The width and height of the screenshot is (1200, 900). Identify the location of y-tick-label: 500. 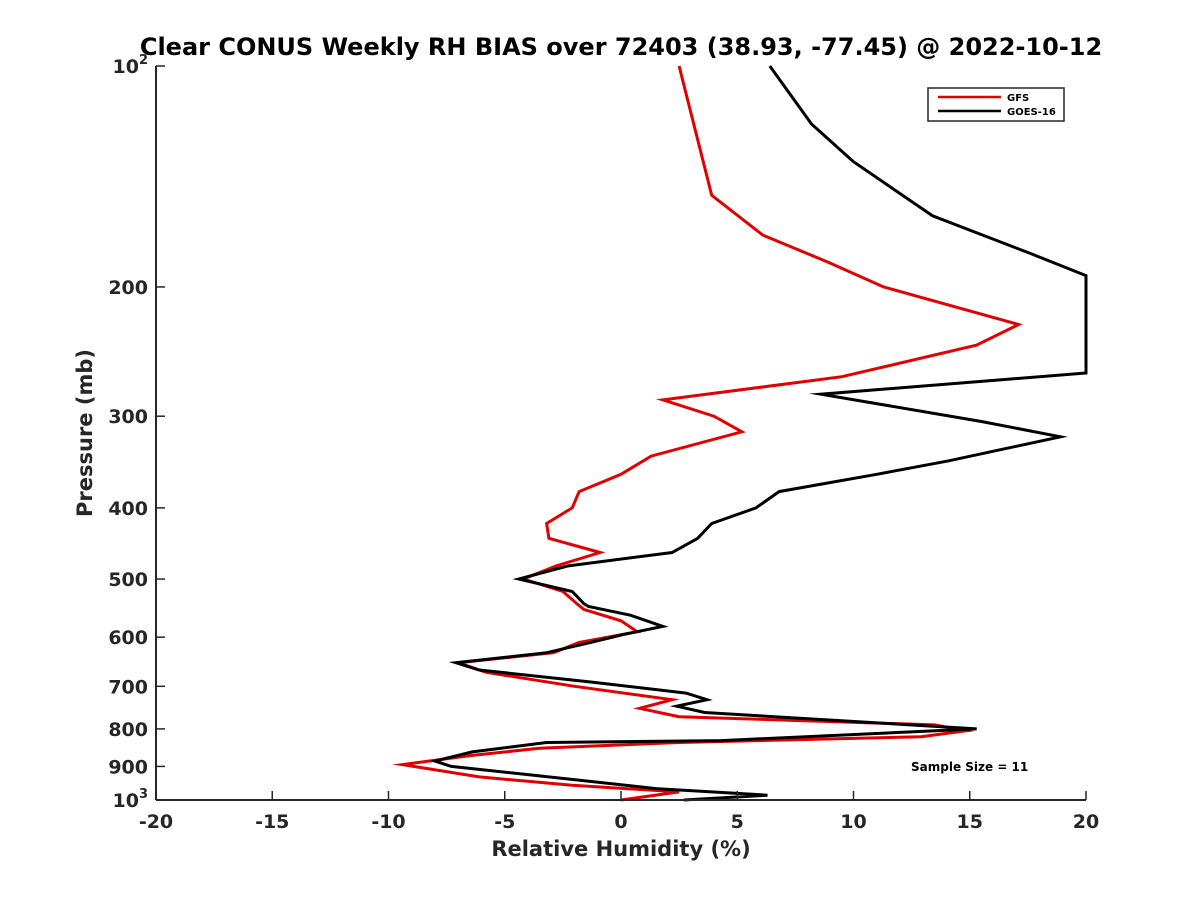
(128, 580).